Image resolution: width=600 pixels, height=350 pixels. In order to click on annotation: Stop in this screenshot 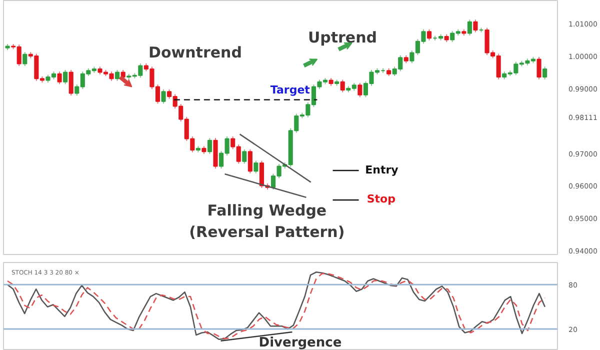, I will do `click(381, 199)`.